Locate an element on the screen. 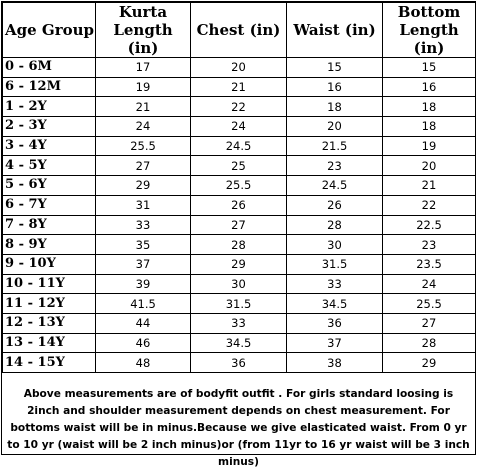 The height and width of the screenshot is (471, 478). table-row: 1 - 2Y 21 22 18 18 is located at coordinates (239, 107).